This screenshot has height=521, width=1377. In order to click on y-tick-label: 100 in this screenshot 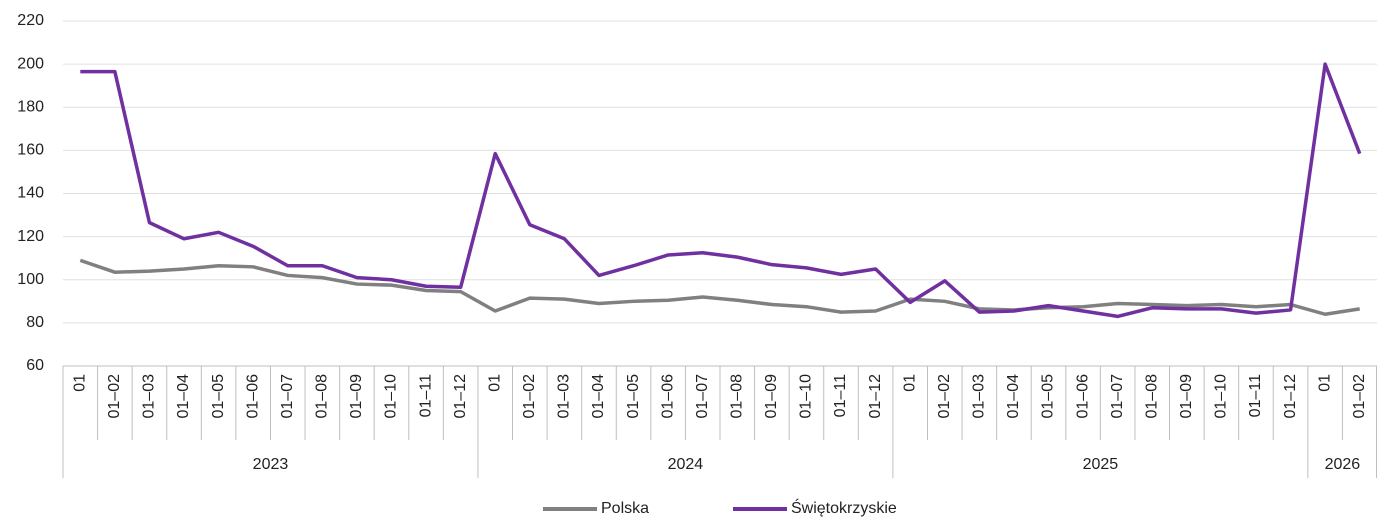, I will do `click(30, 279)`.